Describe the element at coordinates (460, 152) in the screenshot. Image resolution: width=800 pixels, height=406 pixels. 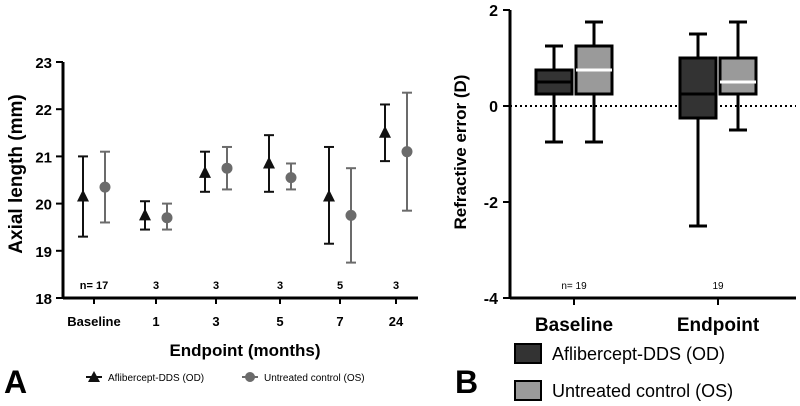
I see `panel-b-y-axis-label: Refractive error (D)` at that location.